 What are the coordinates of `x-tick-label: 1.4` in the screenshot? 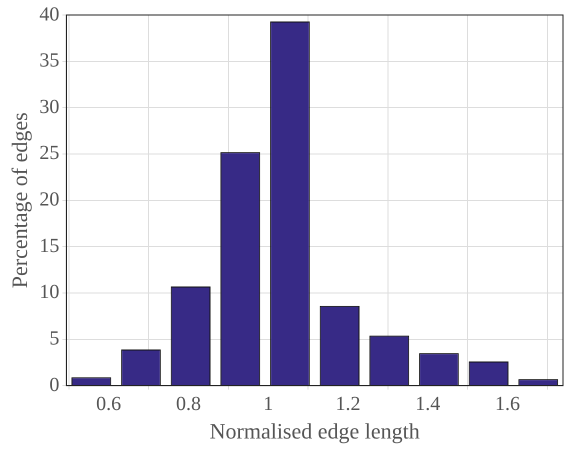 It's located at (427, 403).